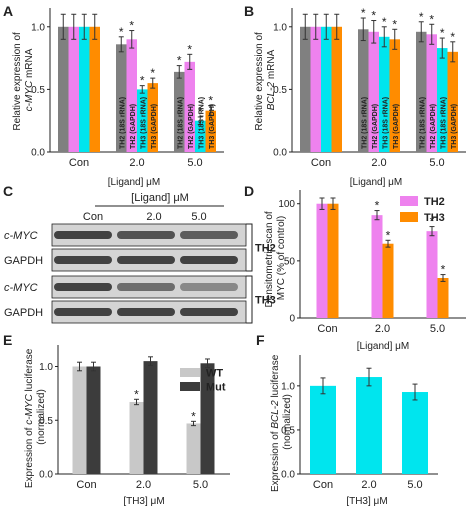 This screenshot has height=510, width=474. I want to click on chart-d-ytick-label: 0, so click(292, 319).